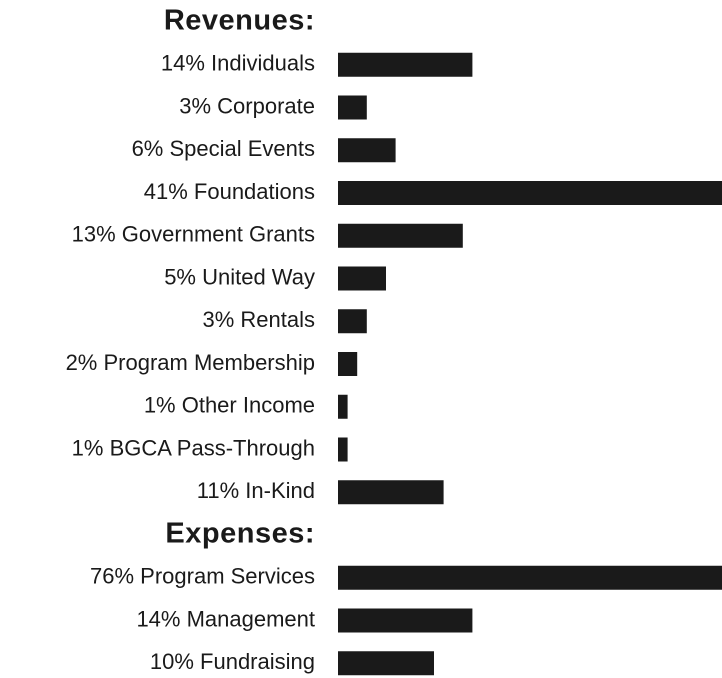 This screenshot has height=678, width=722. Describe the element at coordinates (258, 319) in the screenshot. I see `bar-label: 3% Rentals` at that location.